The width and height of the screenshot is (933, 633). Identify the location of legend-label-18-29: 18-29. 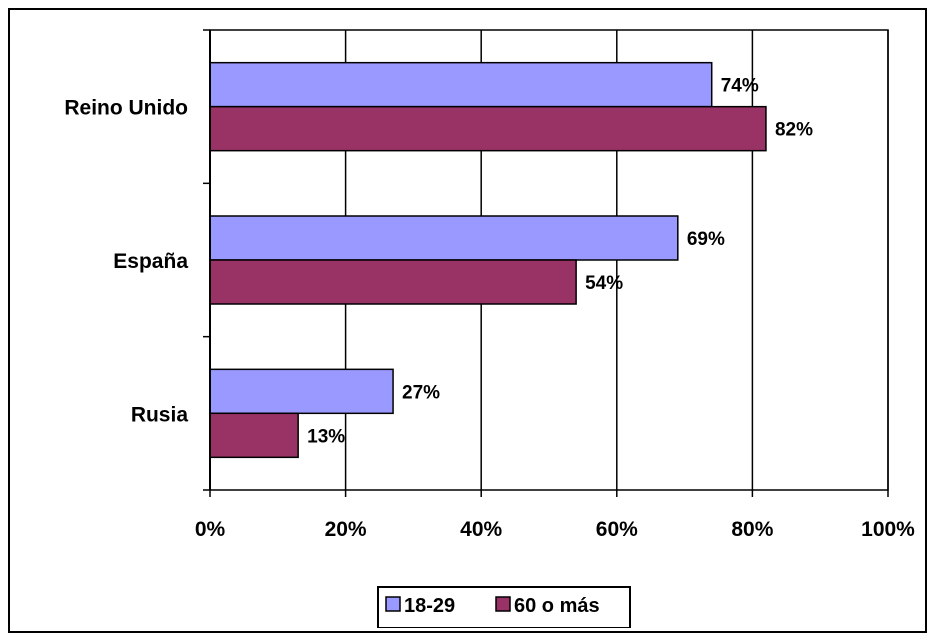
(429, 606).